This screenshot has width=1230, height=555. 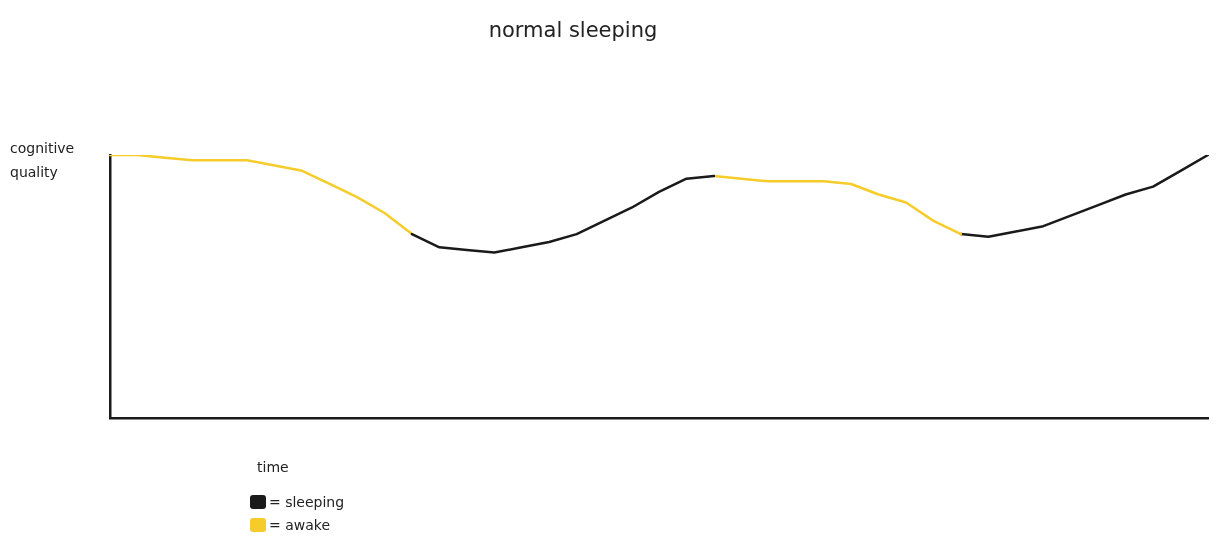 What do you see at coordinates (43, 160) in the screenshot?
I see `y-axis-title: cognitive quality` at bounding box center [43, 160].